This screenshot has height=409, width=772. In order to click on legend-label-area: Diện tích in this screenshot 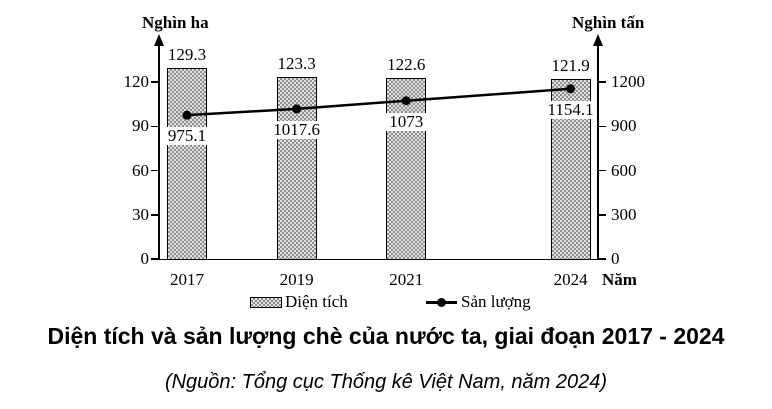, I will do `click(316, 301)`.